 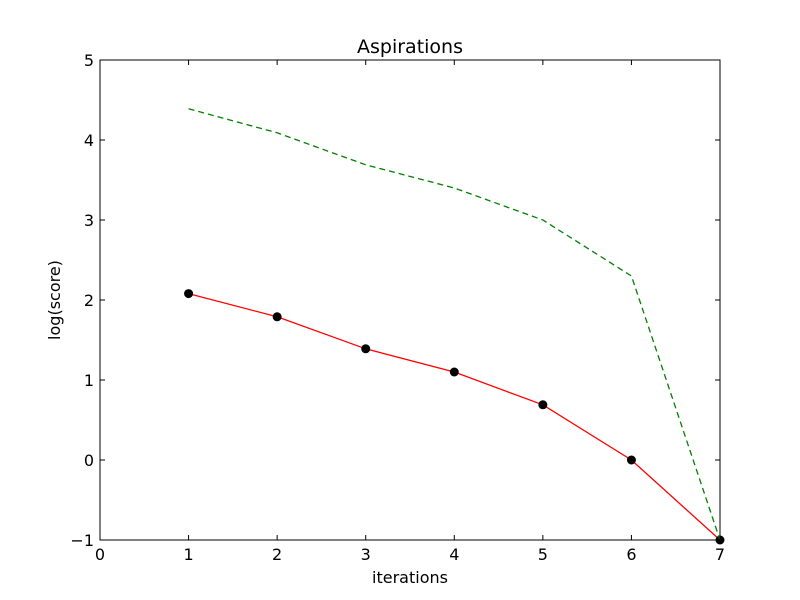 I want to click on x-tick-label: 3, so click(x=366, y=554).